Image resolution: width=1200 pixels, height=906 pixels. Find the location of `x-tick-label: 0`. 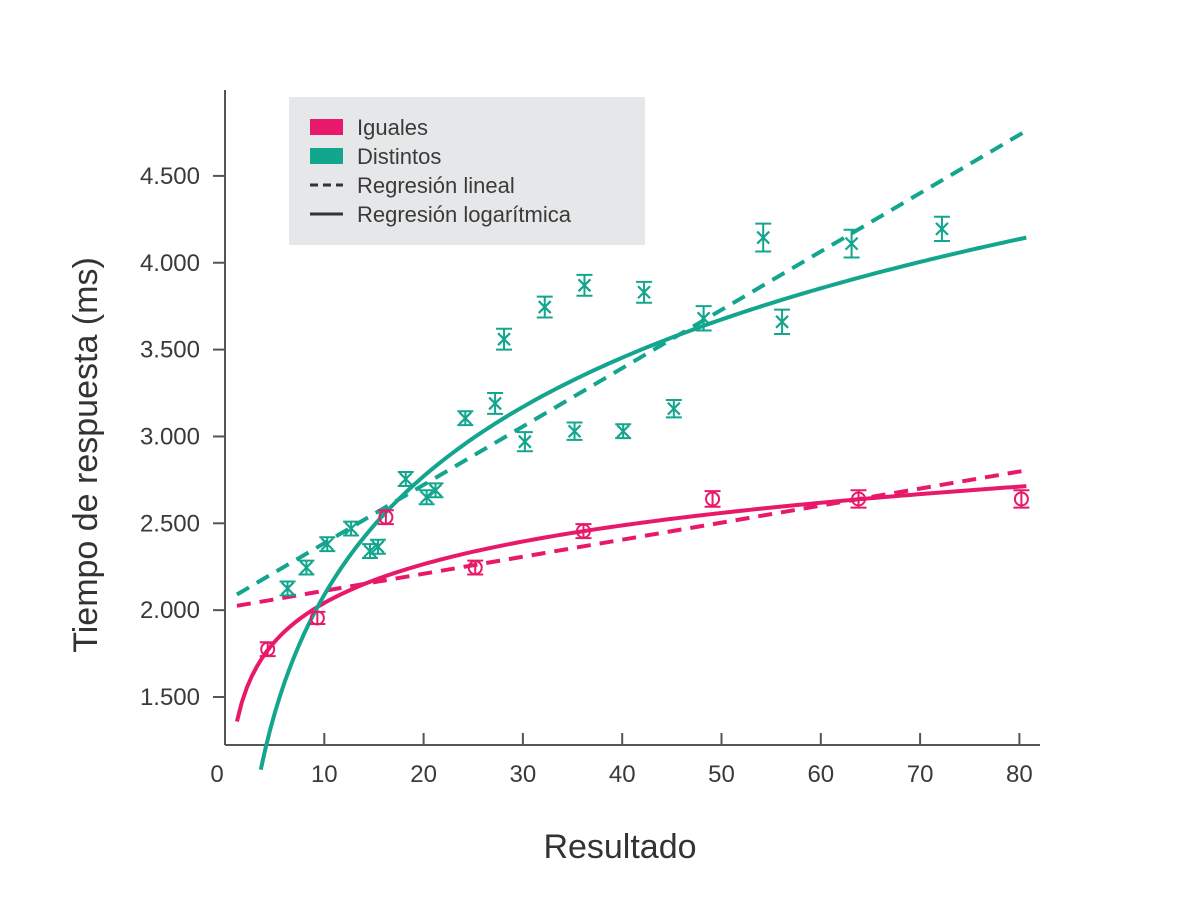

x-tick-label: 0 is located at coordinates (216, 774).